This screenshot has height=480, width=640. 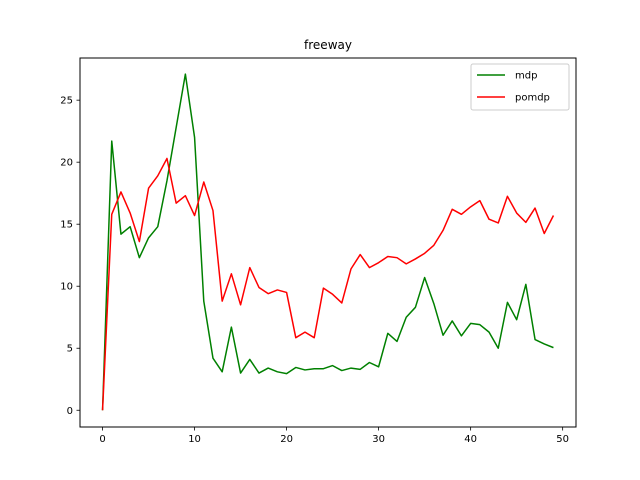 I want to click on y-tick-label: 5, so click(x=70, y=349).